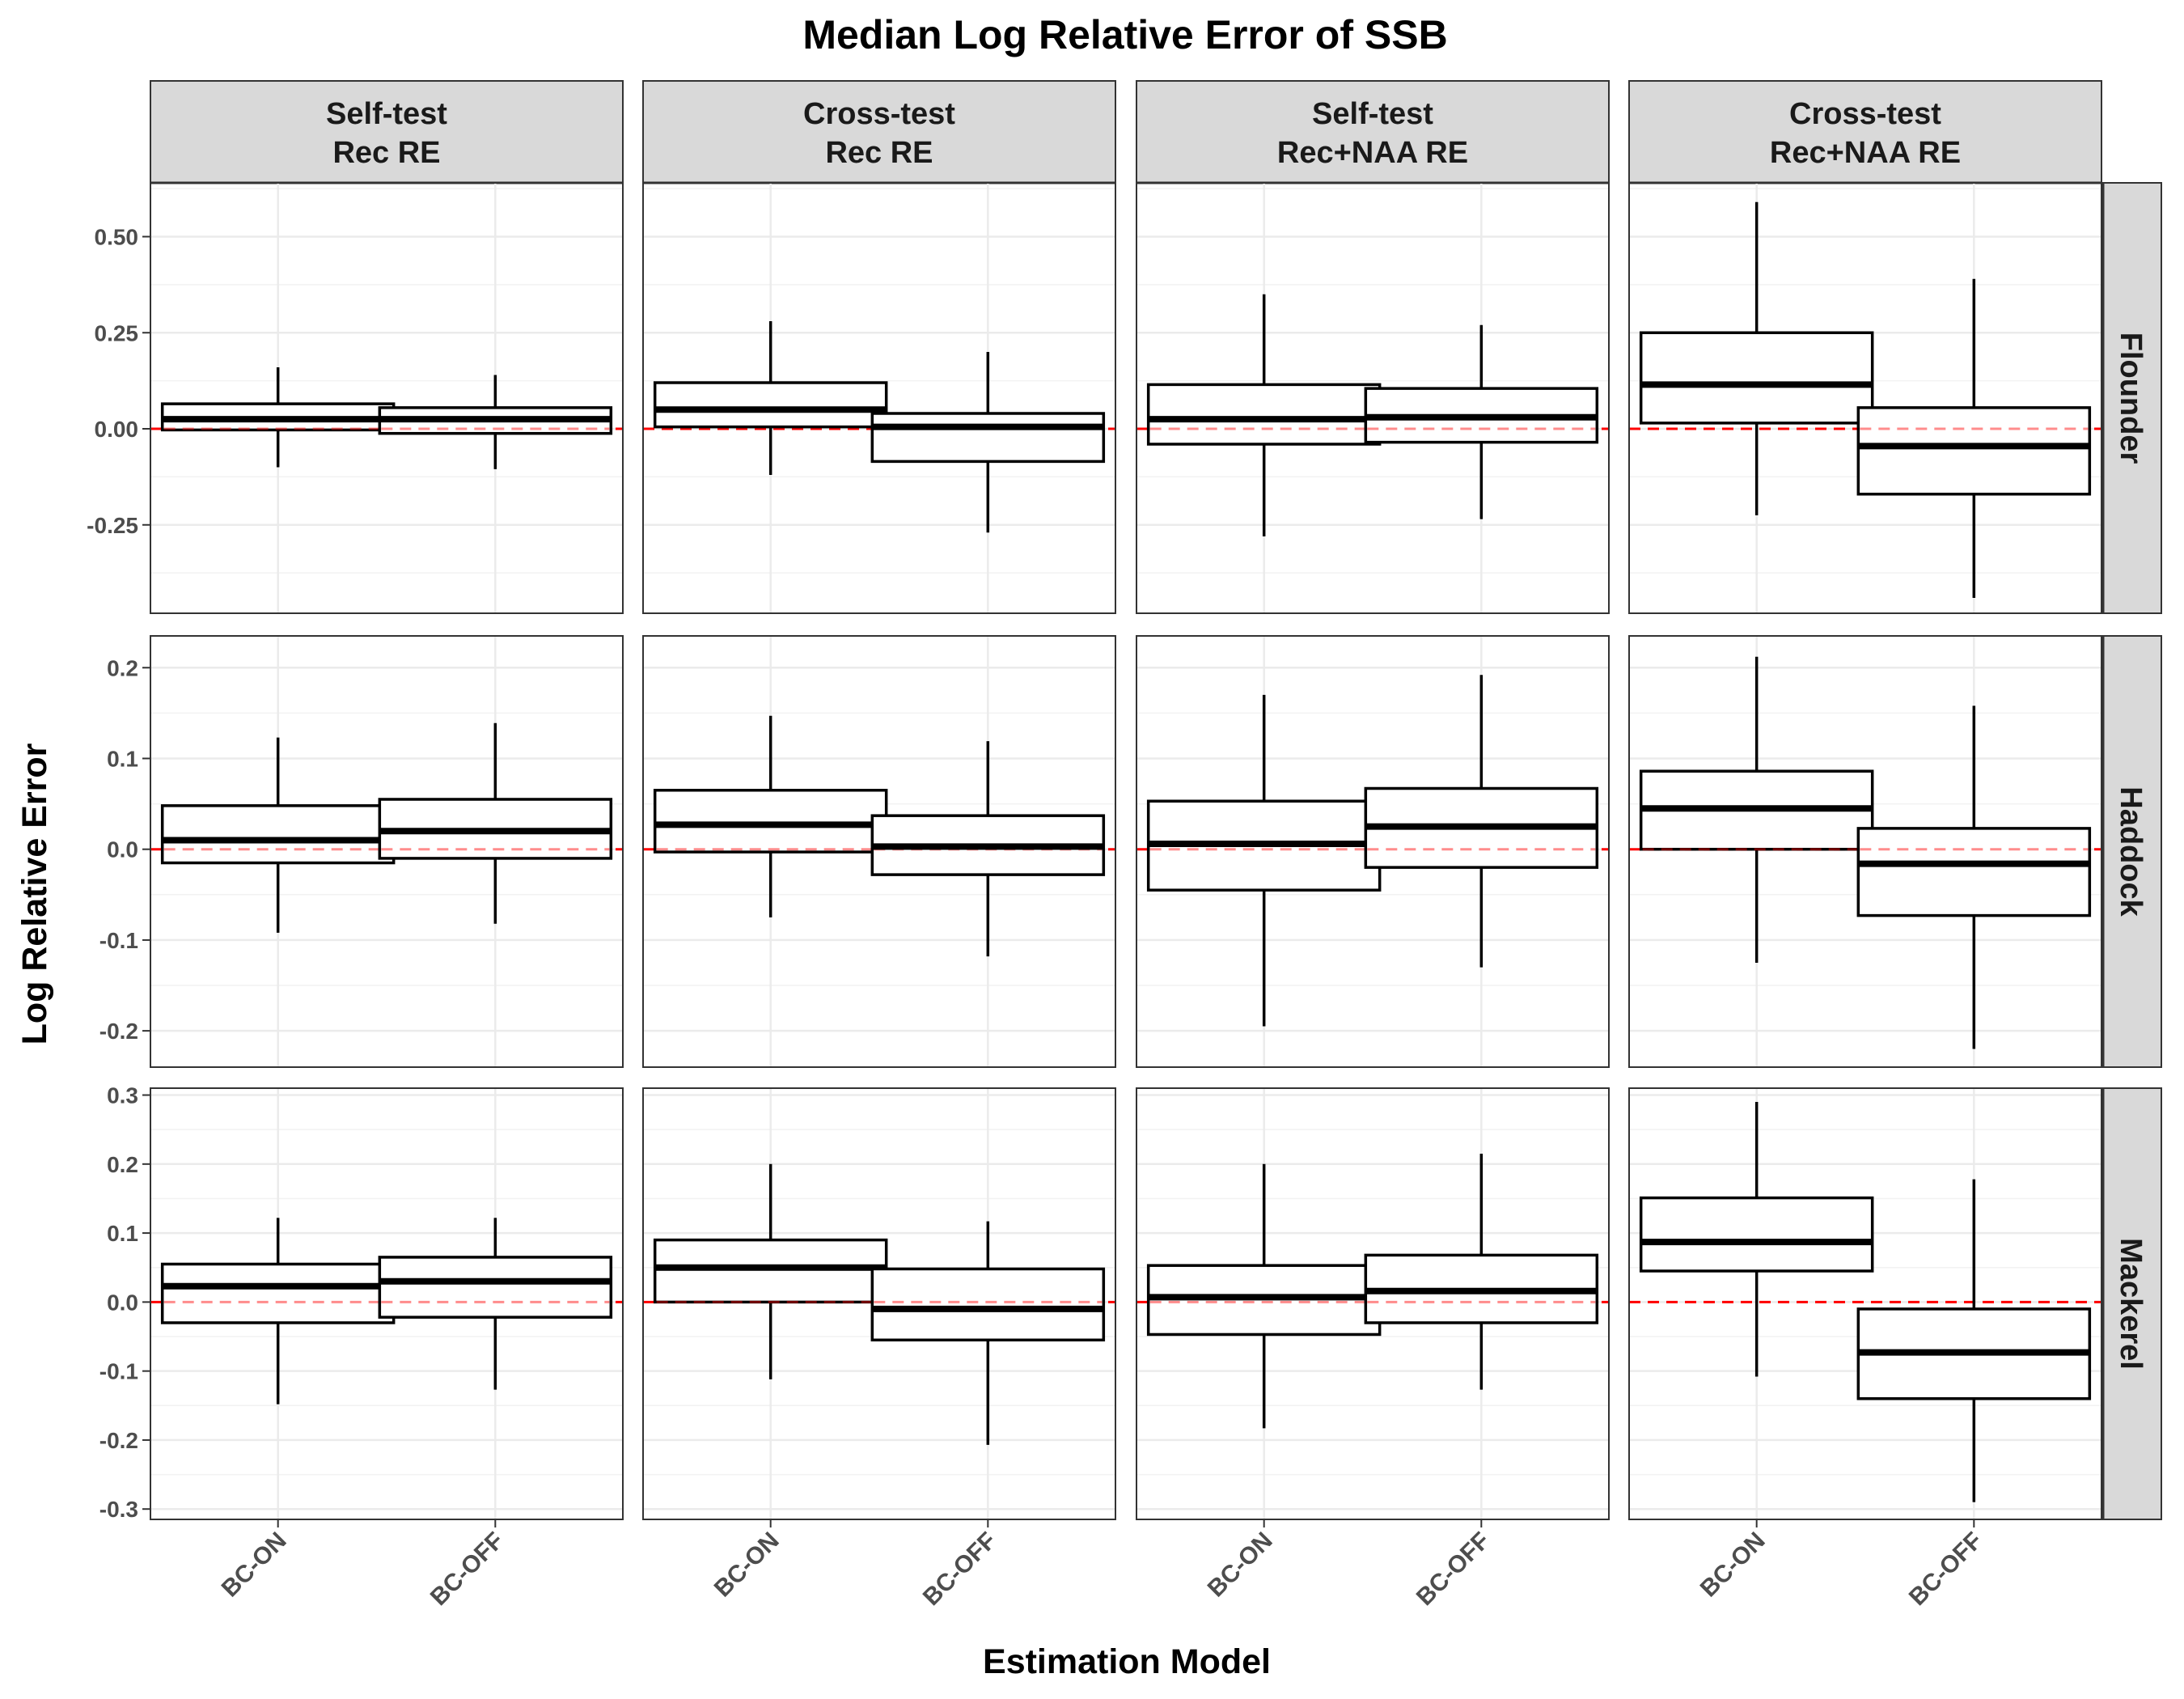  What do you see at coordinates (1127, 1661) in the screenshot?
I see `x-axis-title: Estimation Model` at bounding box center [1127, 1661].